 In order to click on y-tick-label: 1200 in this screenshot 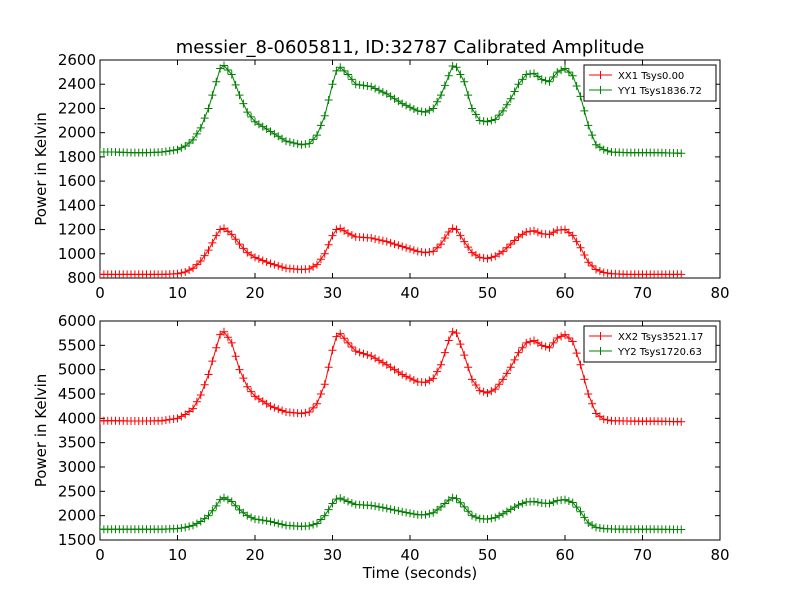, I will do `click(77, 230)`.